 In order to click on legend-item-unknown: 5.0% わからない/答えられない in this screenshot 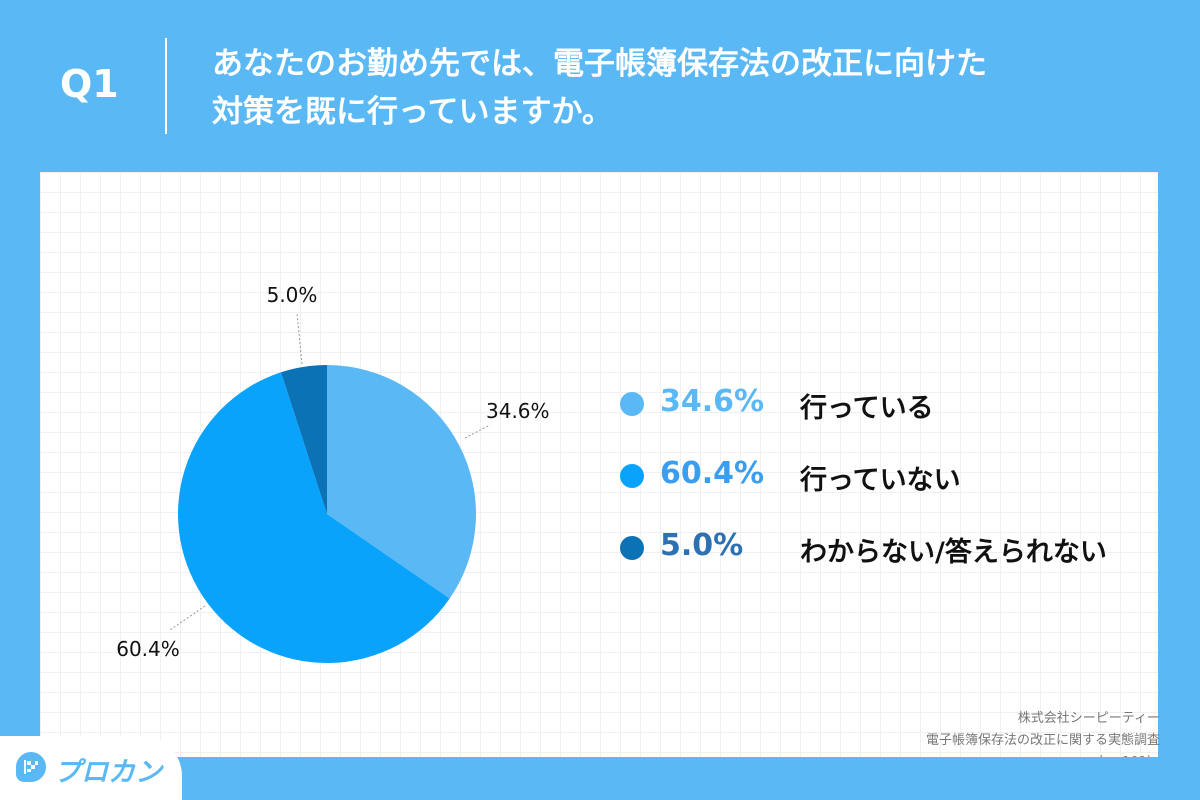, I will do `click(890, 564)`.